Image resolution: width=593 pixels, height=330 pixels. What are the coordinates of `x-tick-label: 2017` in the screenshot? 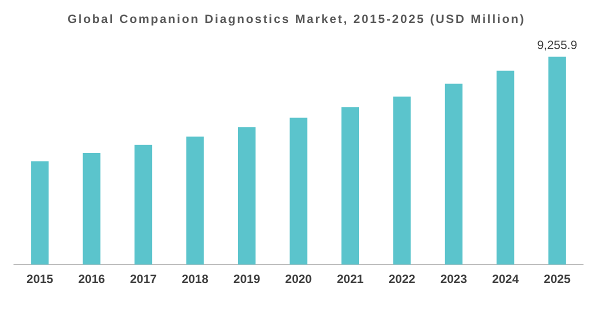 It's located at (143, 279).